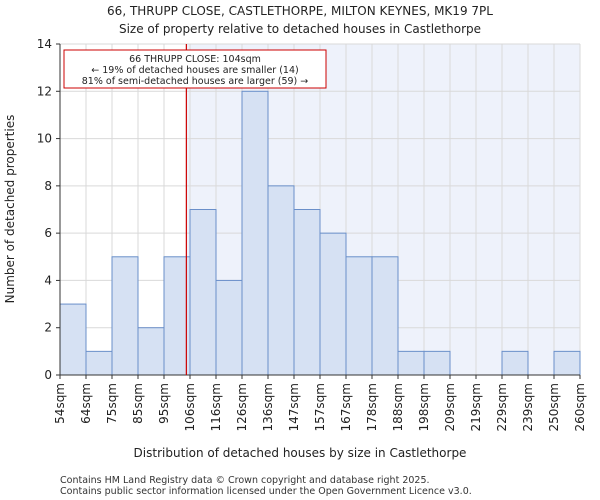 The height and width of the screenshot is (500, 600). Describe the element at coordinates (48, 280) in the screenshot. I see `y-tick-label: 4` at that location.